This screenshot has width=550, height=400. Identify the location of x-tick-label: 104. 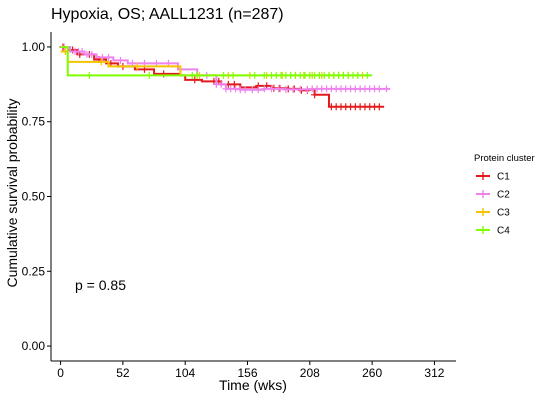
(185, 373).